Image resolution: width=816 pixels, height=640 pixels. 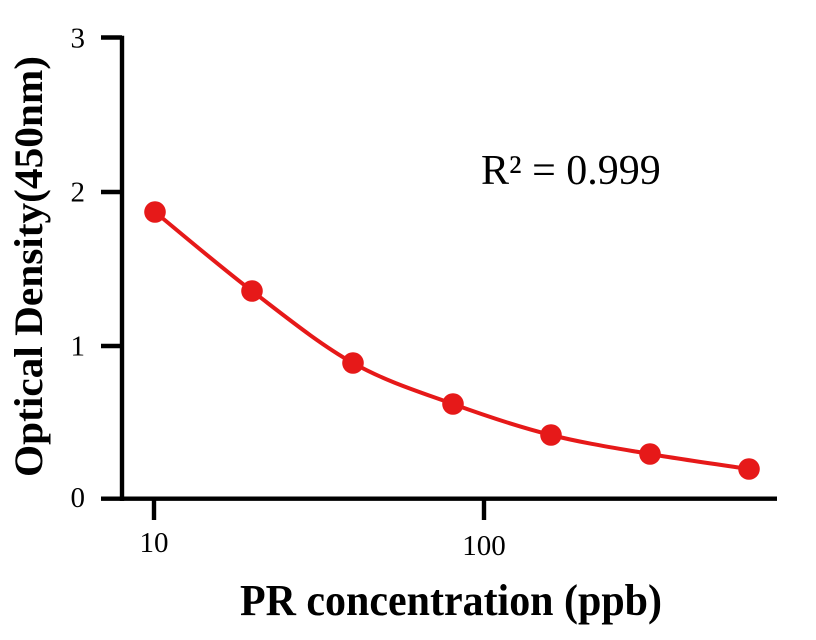 I want to click on svg-text: 2, so click(x=78, y=193).